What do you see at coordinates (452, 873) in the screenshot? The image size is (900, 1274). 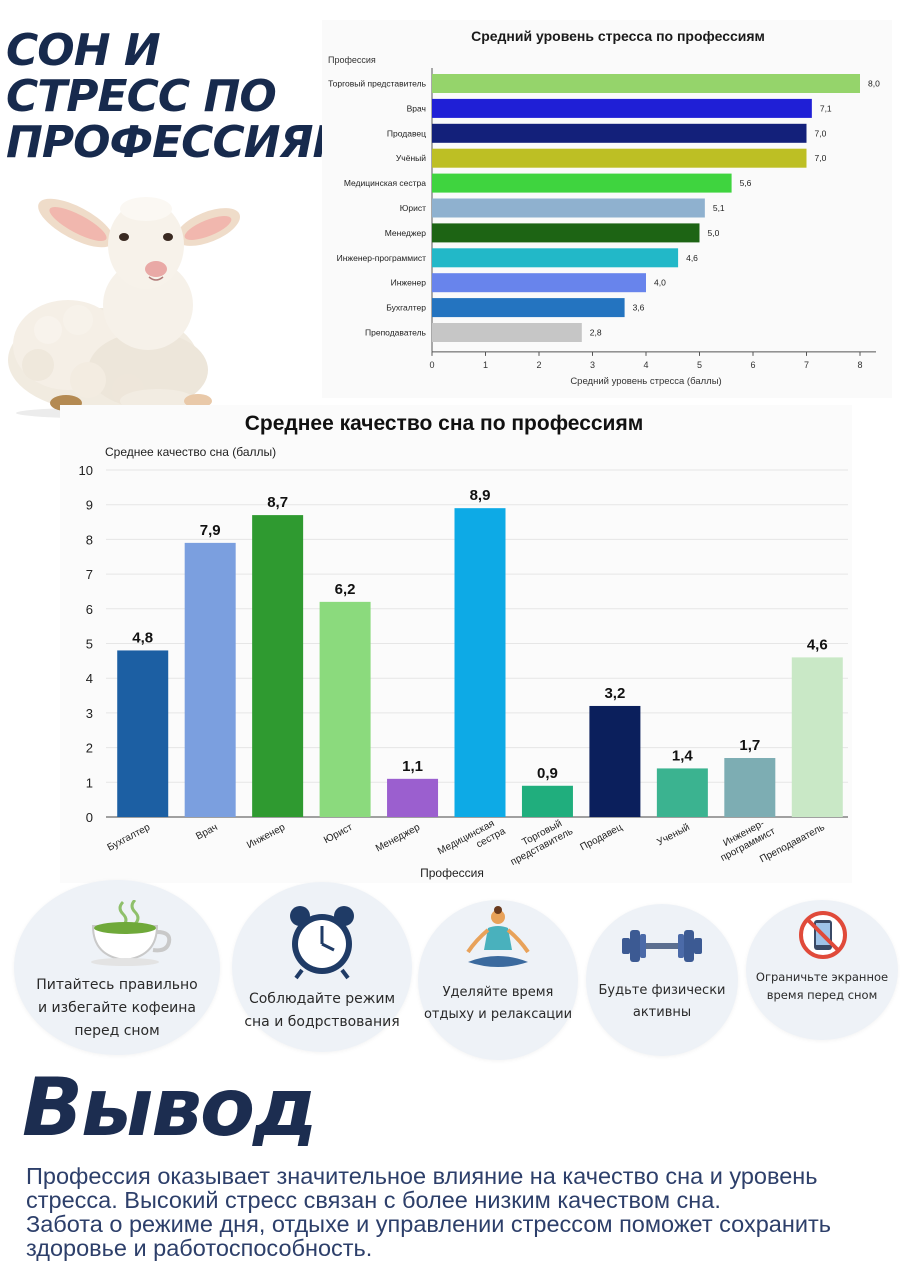 I see `x-axis-label: Профессия` at bounding box center [452, 873].